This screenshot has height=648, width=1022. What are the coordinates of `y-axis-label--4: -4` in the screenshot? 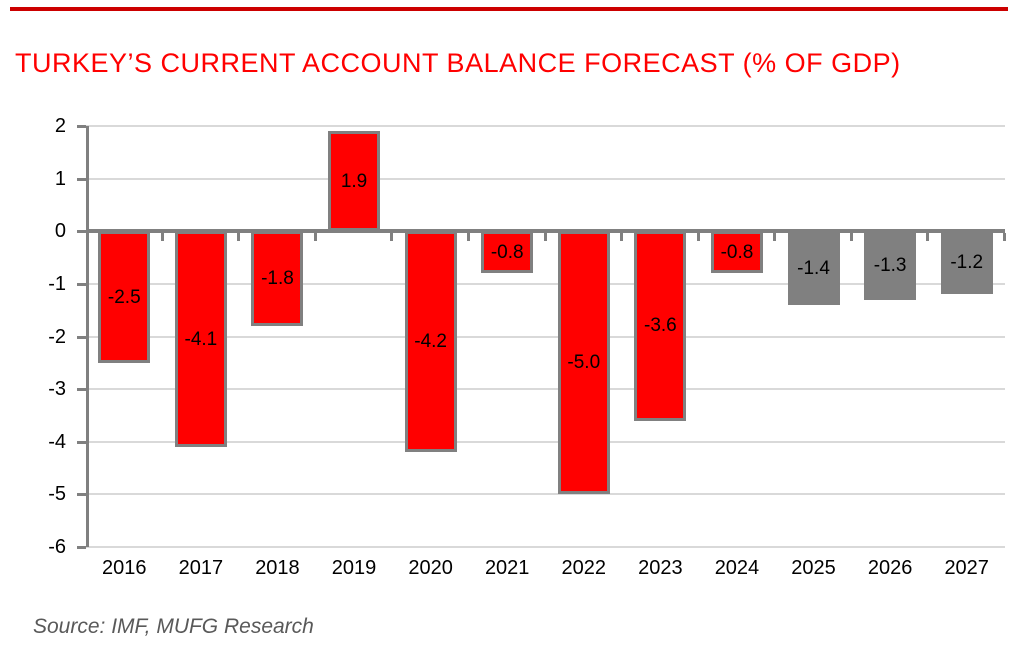 It's located at (57, 441).